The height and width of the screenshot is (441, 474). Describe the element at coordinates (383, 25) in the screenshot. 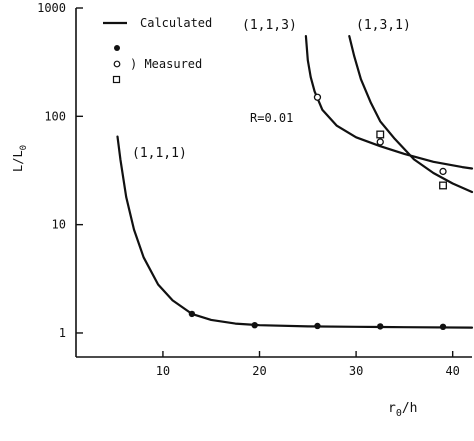

I see `series-label-131: (1,3,1)` at that location.